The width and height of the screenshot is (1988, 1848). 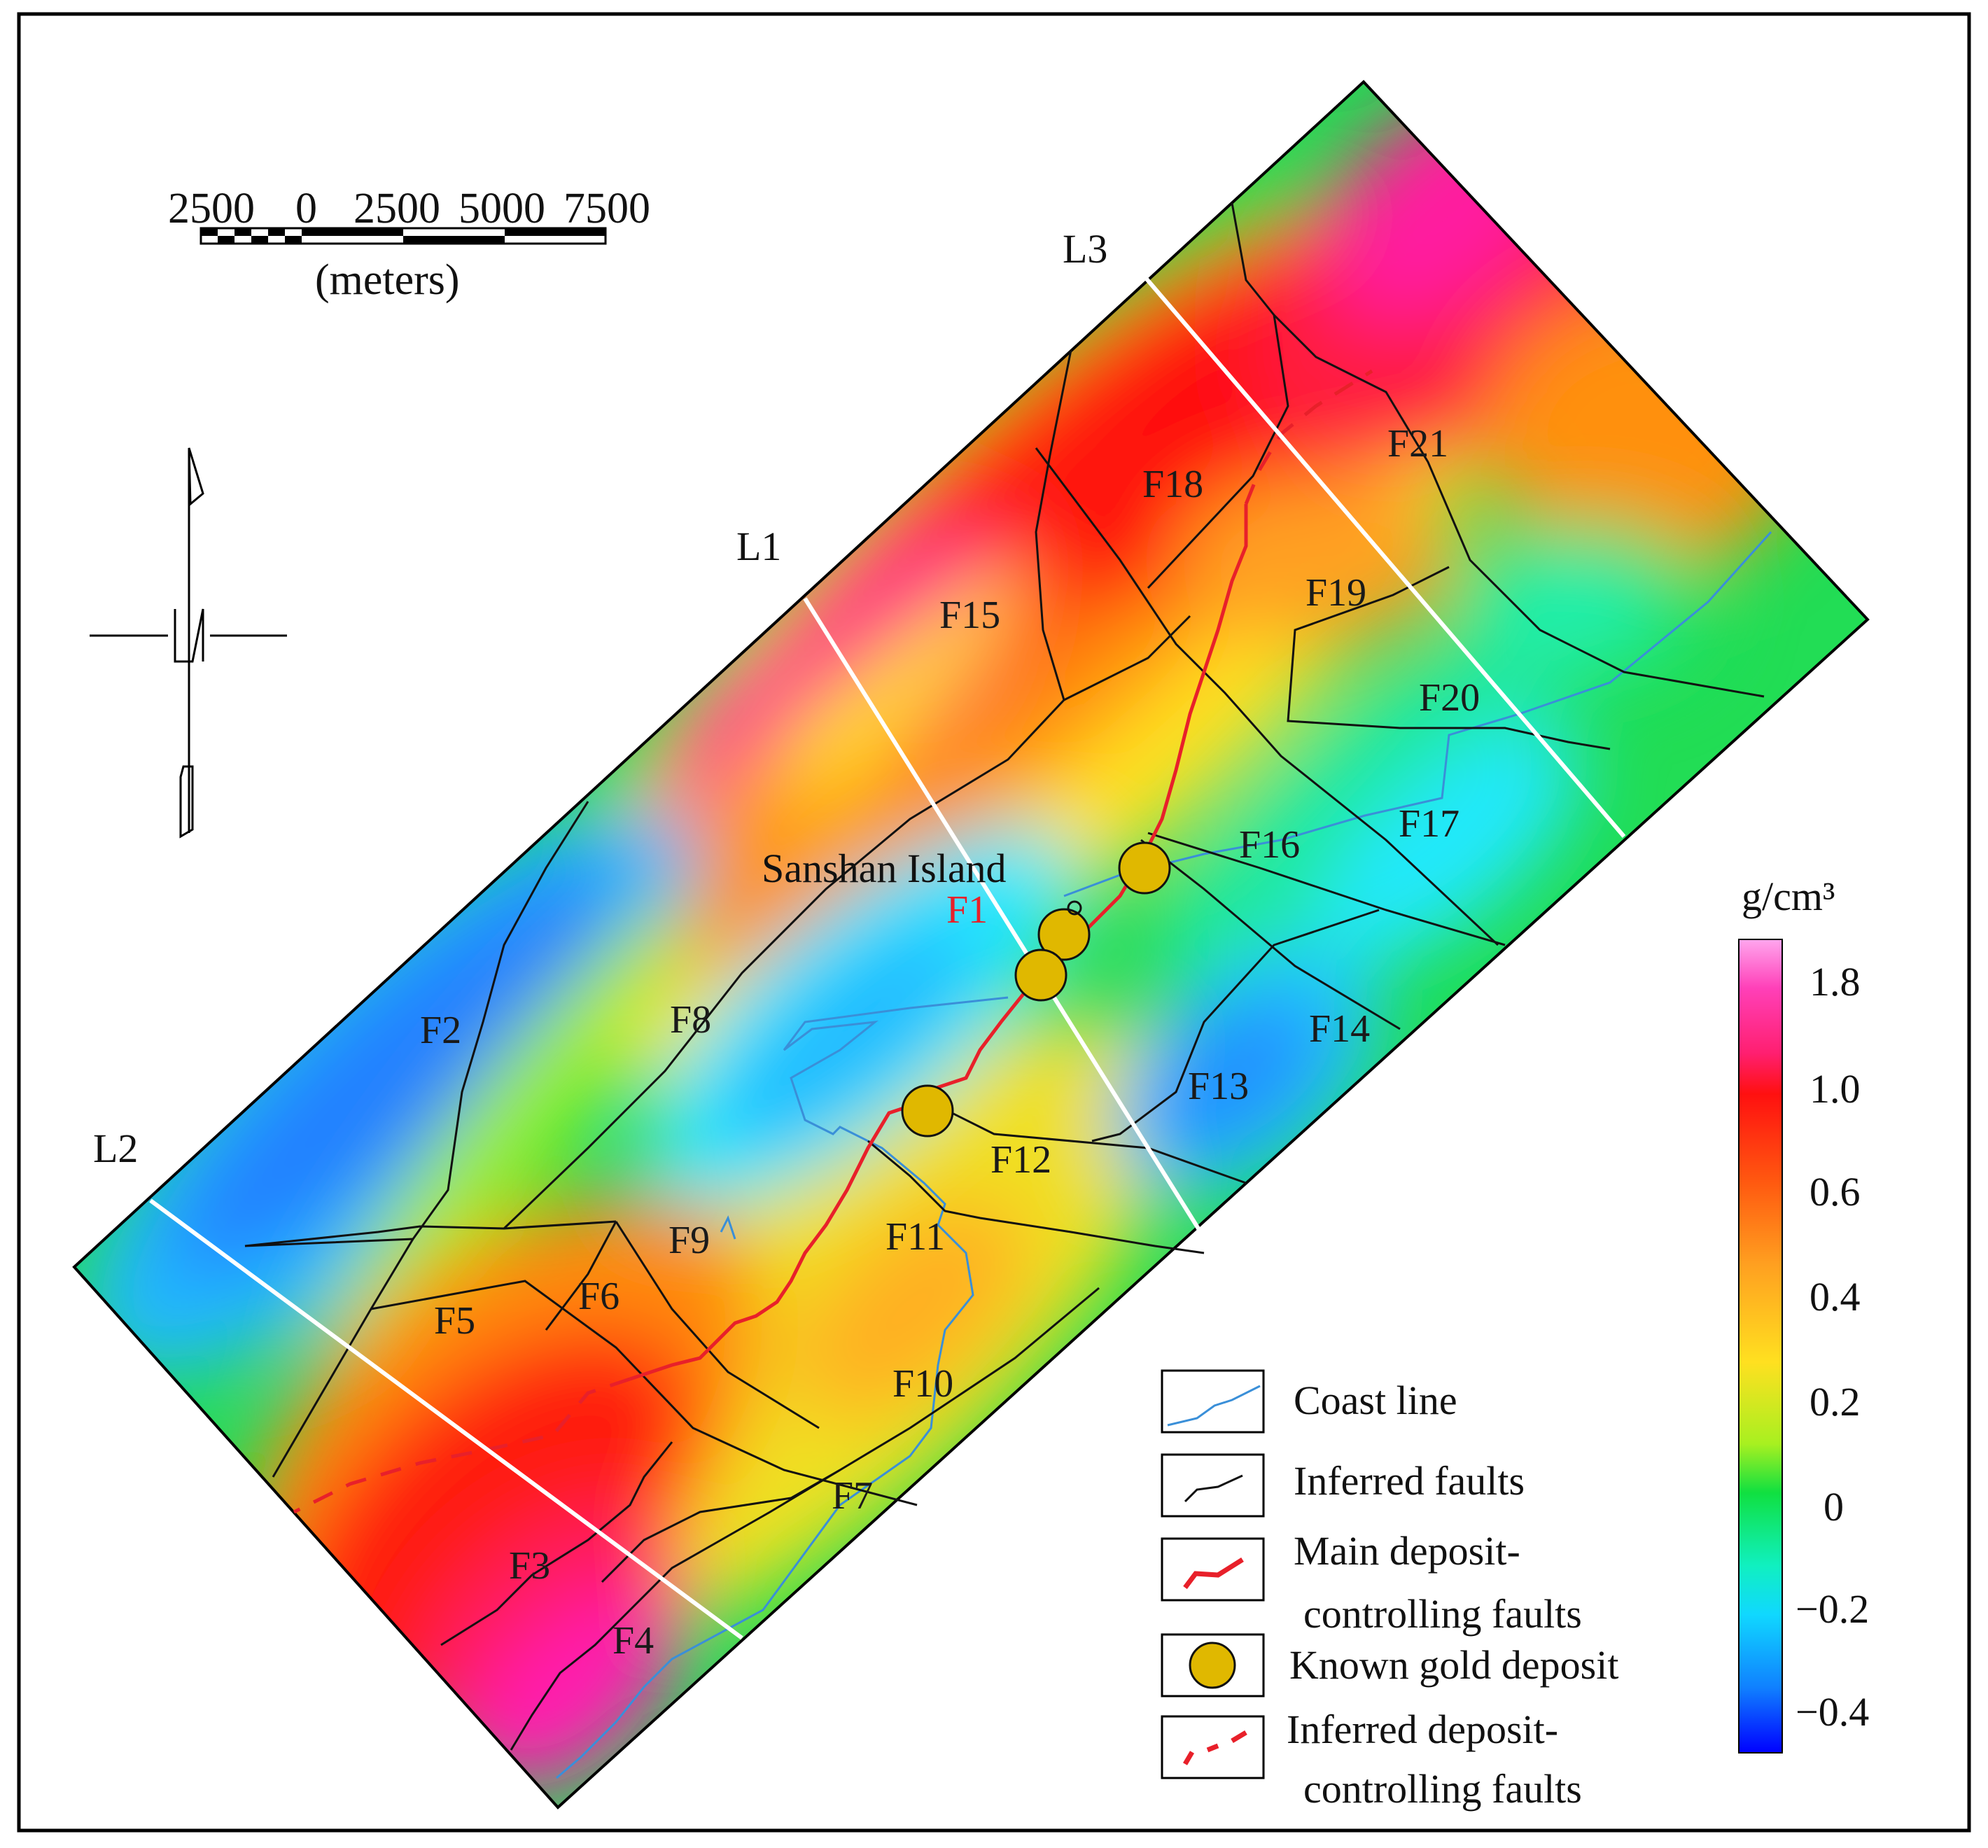 I want to click on main-deposit-controlling-fault, so click(x=1193, y=683).